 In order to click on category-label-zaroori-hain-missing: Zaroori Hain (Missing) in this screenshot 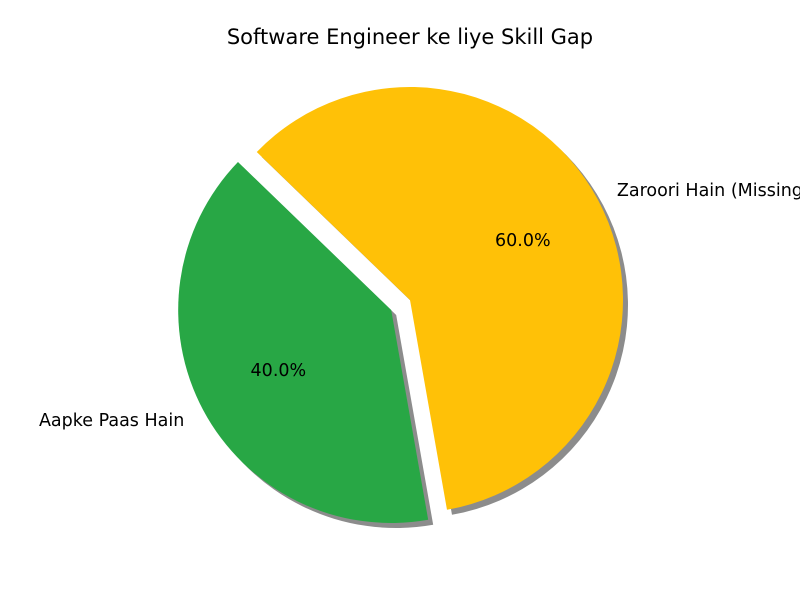, I will do `click(708, 191)`.